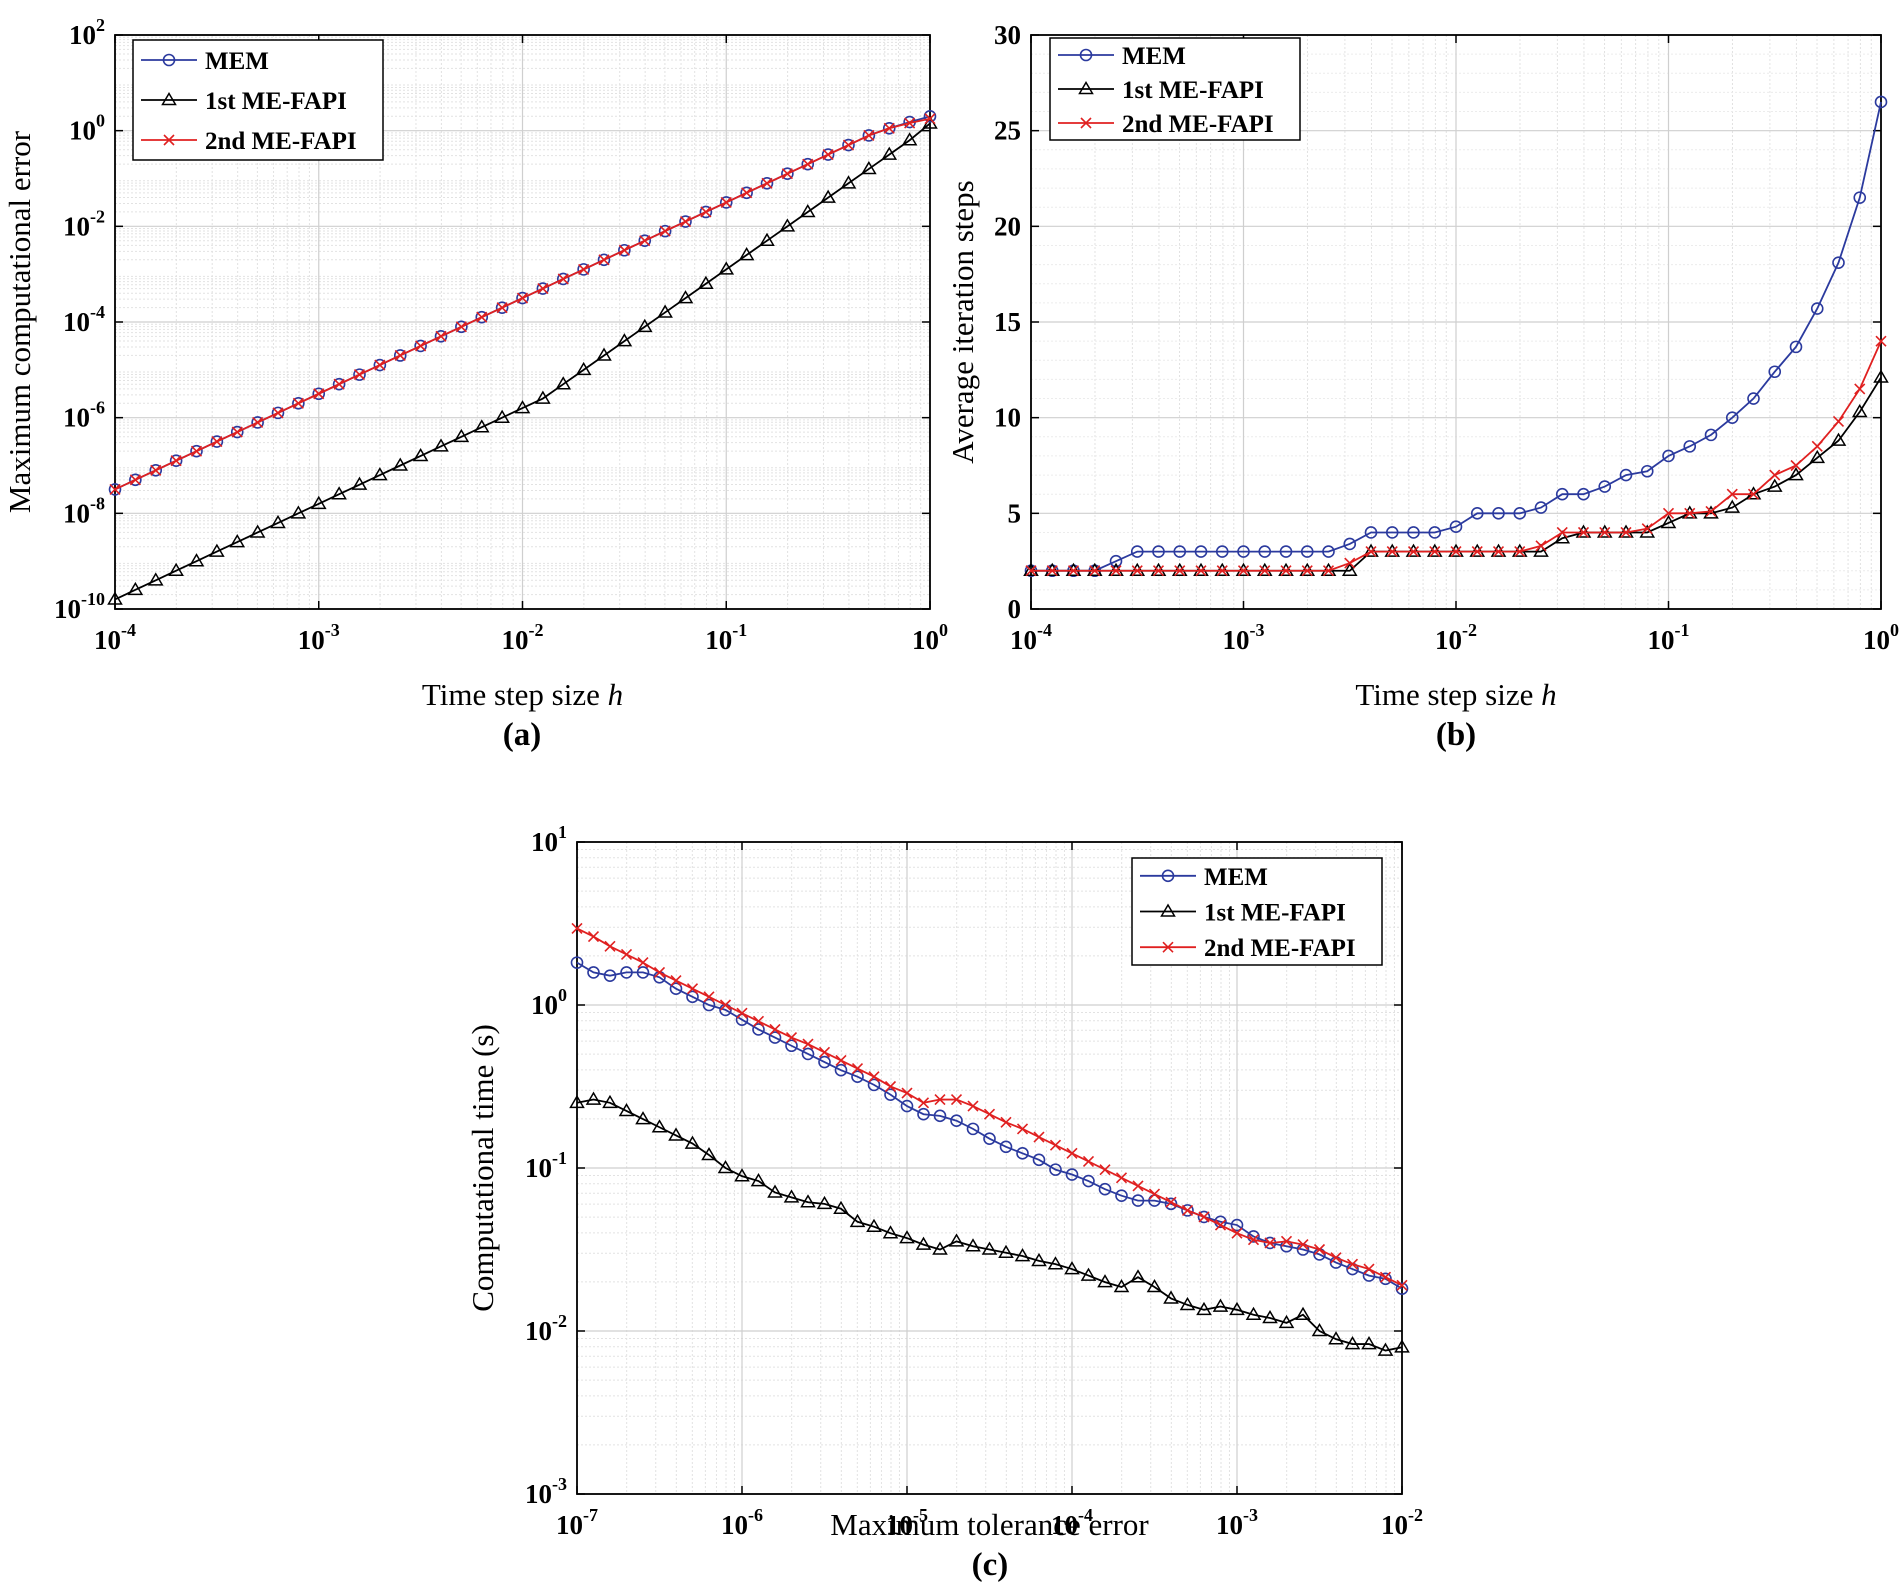  What do you see at coordinates (522, 735) in the screenshot?
I see `panel-label: (a)` at bounding box center [522, 735].